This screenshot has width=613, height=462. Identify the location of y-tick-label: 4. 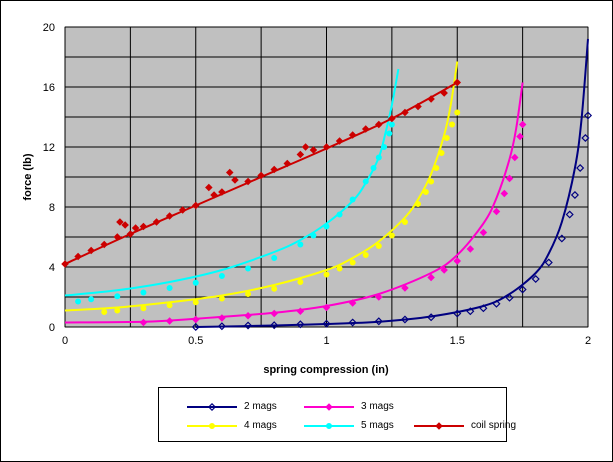
(52, 268).